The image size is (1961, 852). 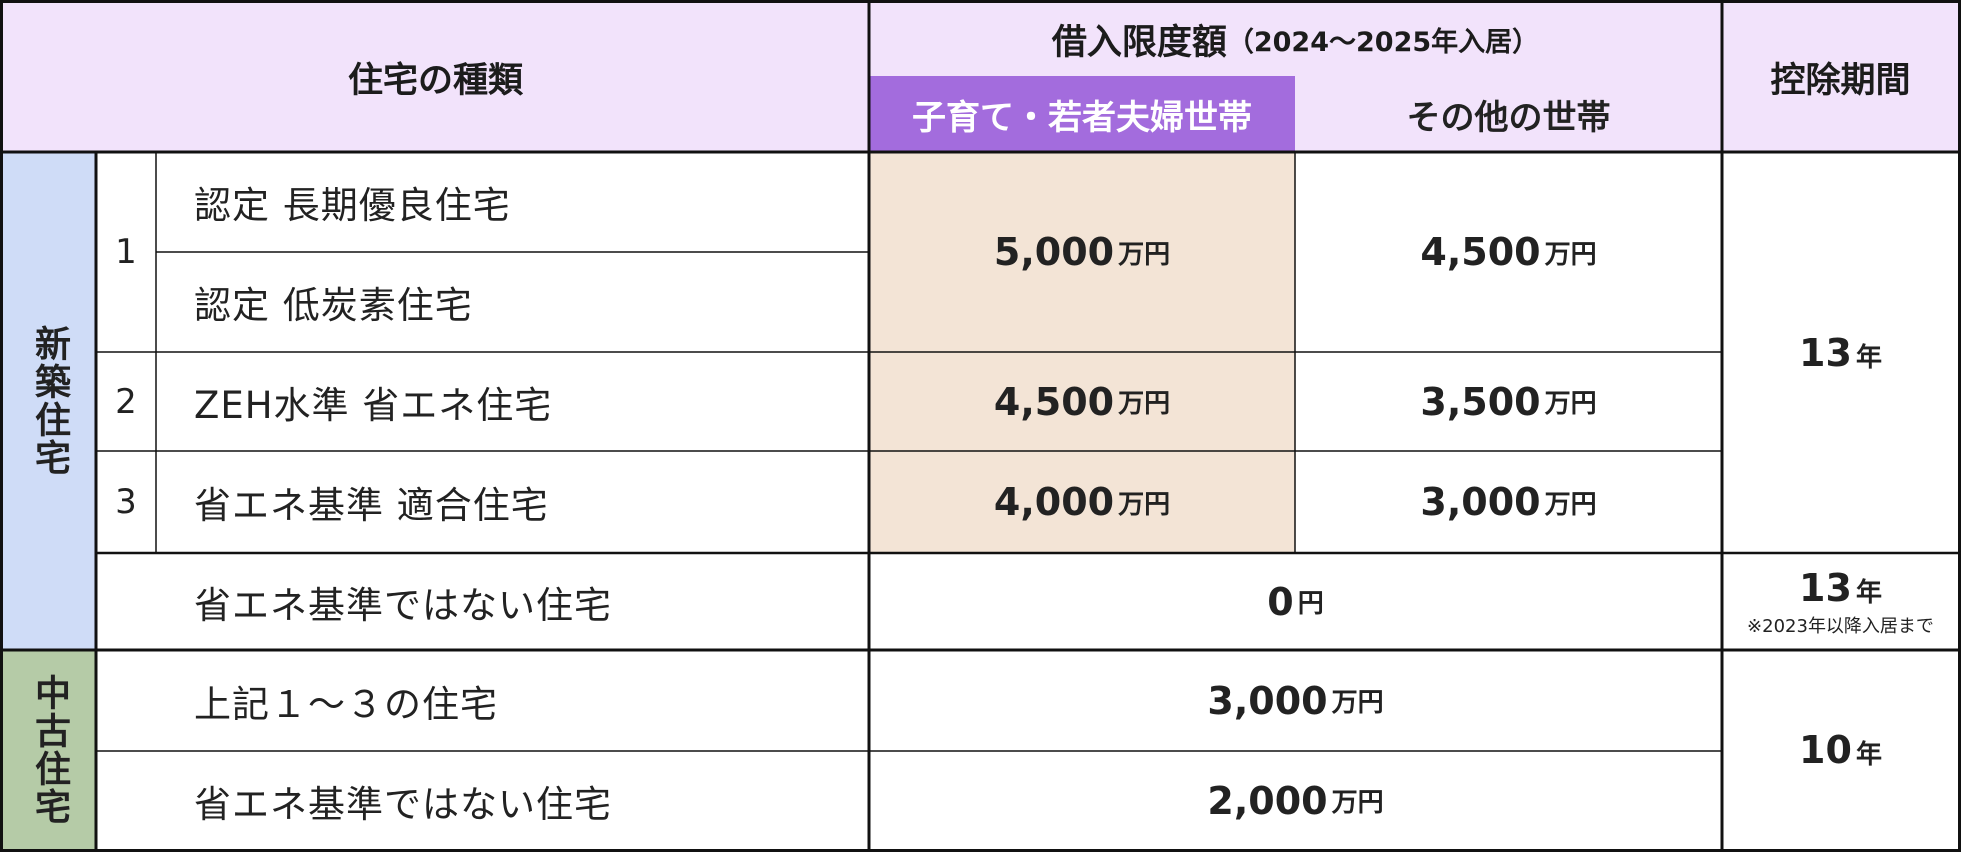 I want to click on kids-amount-row3: 4,000 万円, so click(x=1082, y=502).